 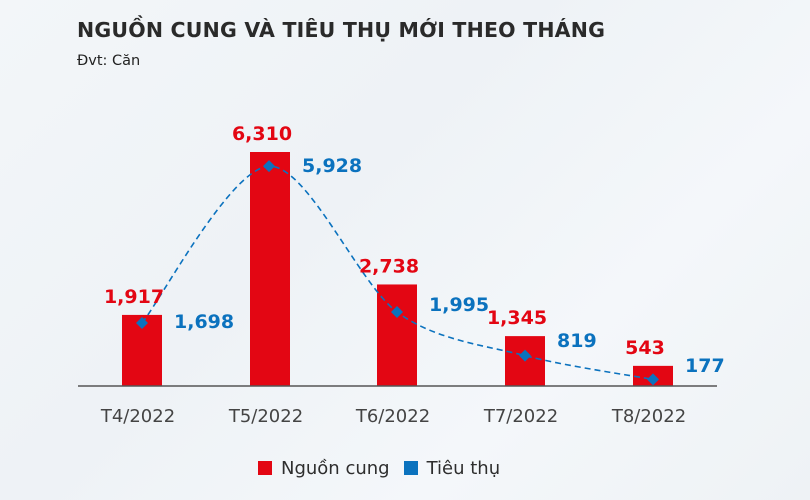 I want to click on legend-item-consumption: Tiêu thụ, so click(x=452, y=468).